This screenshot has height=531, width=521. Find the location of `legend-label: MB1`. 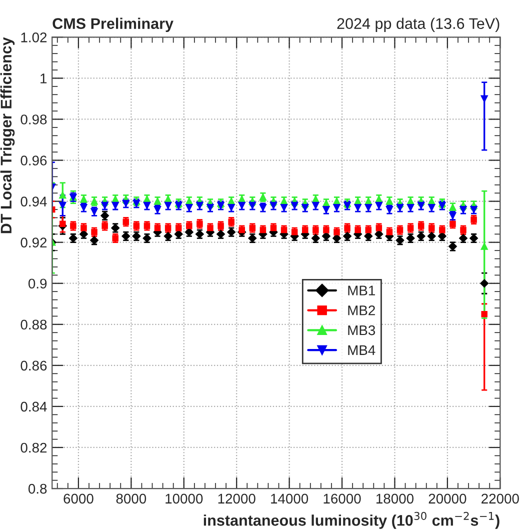

legend-label: MB1 is located at coordinates (361, 291).